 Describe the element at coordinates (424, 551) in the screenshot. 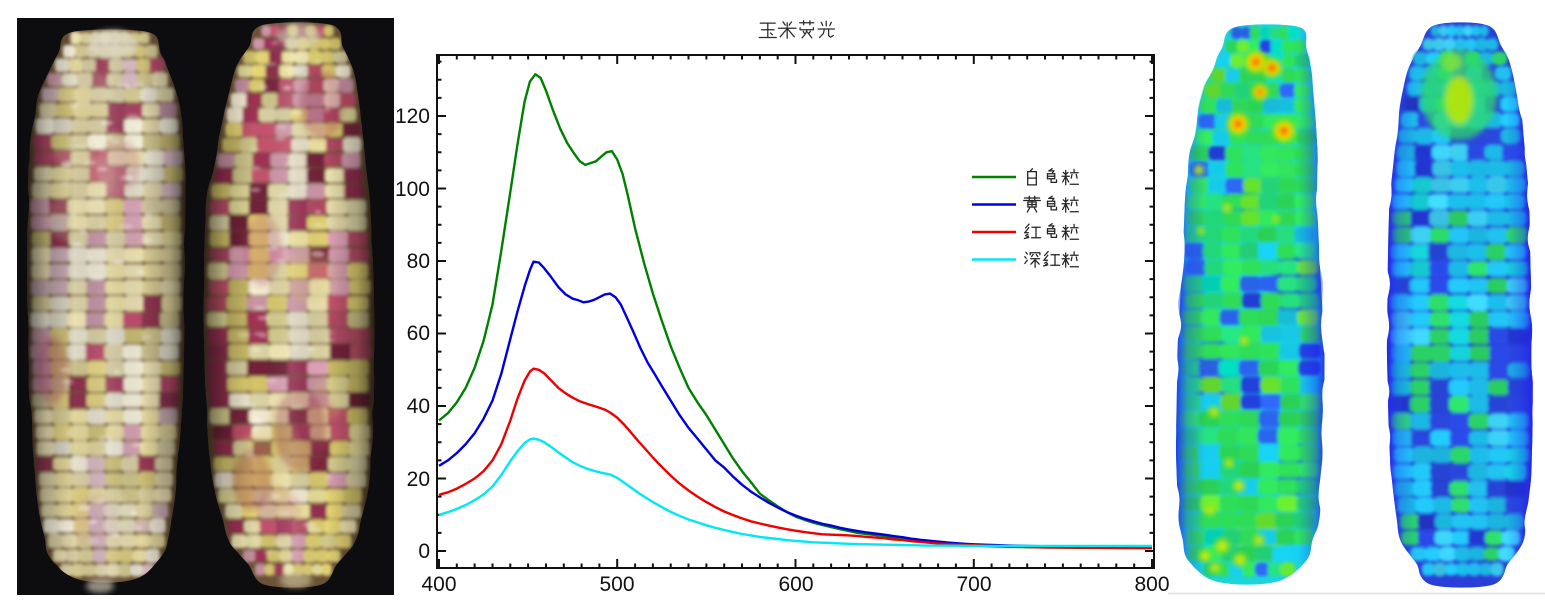

I see `svg-text: 0` at that location.